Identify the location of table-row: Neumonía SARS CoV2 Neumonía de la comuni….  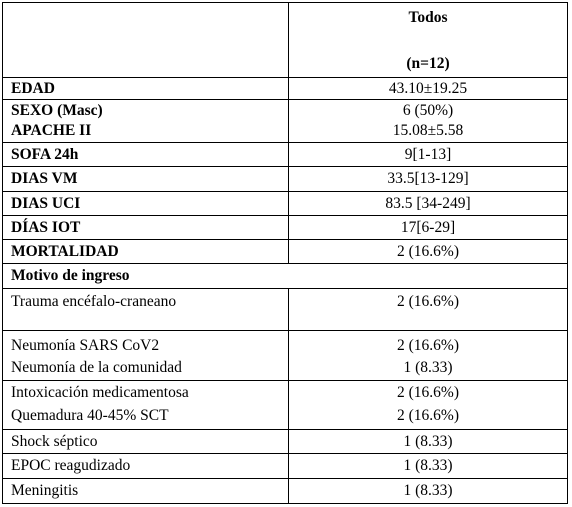
(285, 355).